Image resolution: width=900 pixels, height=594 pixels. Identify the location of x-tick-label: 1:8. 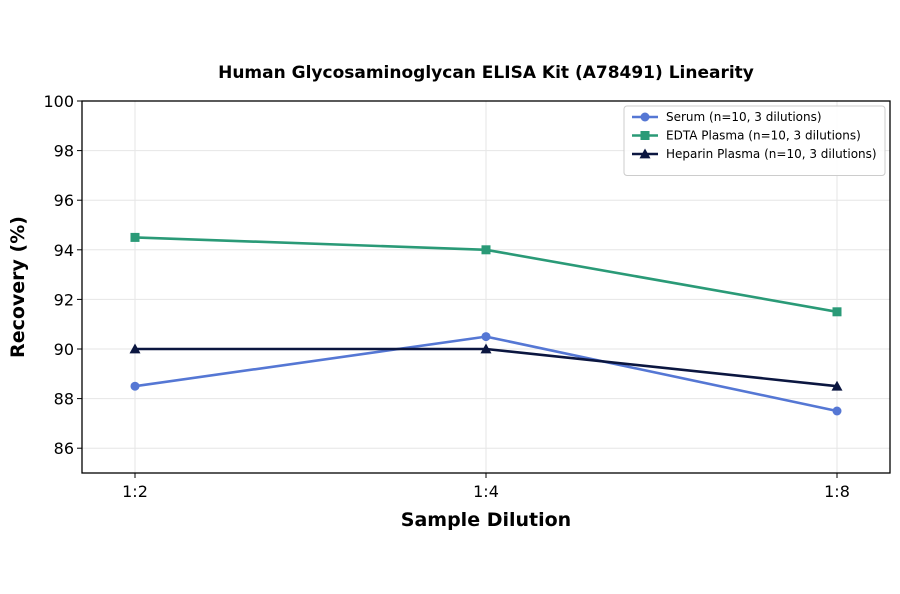
(837, 491).